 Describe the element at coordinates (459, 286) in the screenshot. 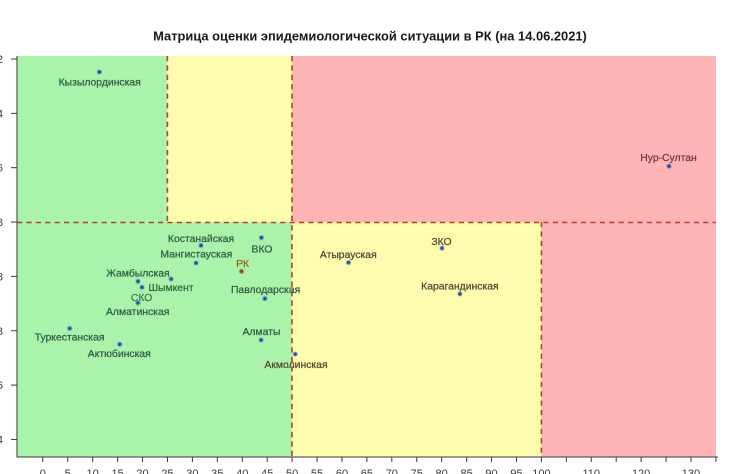

I see `svg-text: Карагандинская` at that location.